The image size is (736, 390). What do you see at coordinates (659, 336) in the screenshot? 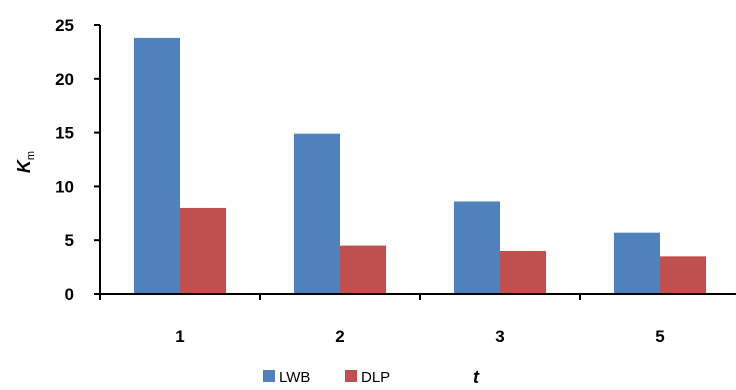
I see `x-tick-label-5: 5` at bounding box center [659, 336].